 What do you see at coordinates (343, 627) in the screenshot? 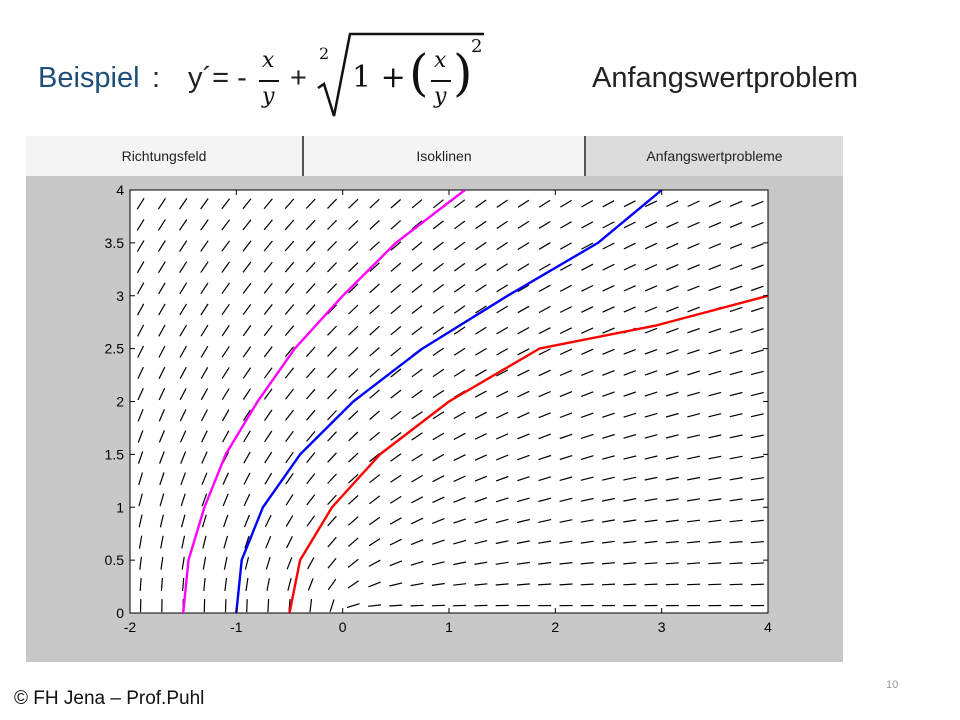
I see `x-tick-label: 0` at bounding box center [343, 627].